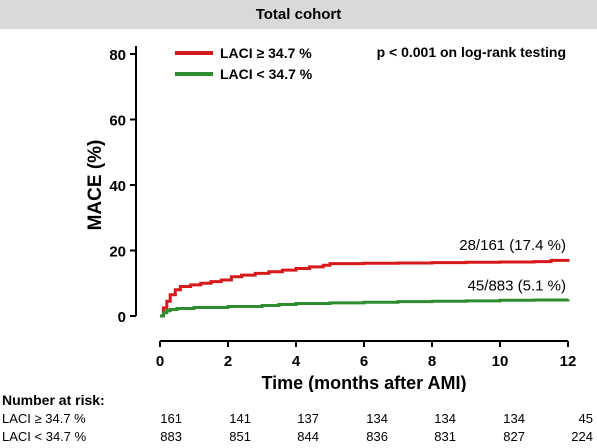 The width and height of the screenshot is (597, 448). I want to click on risk-value: 224, so click(582, 436).